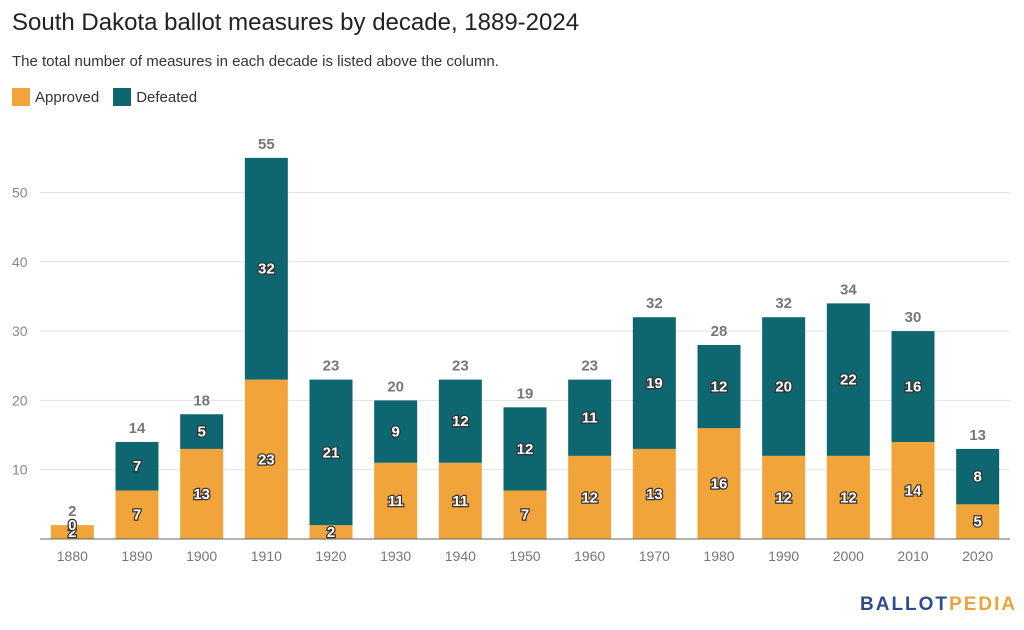 The image size is (1024, 630). Describe the element at coordinates (524, 556) in the screenshot. I see `x-tick-label-1950: 1950` at that location.